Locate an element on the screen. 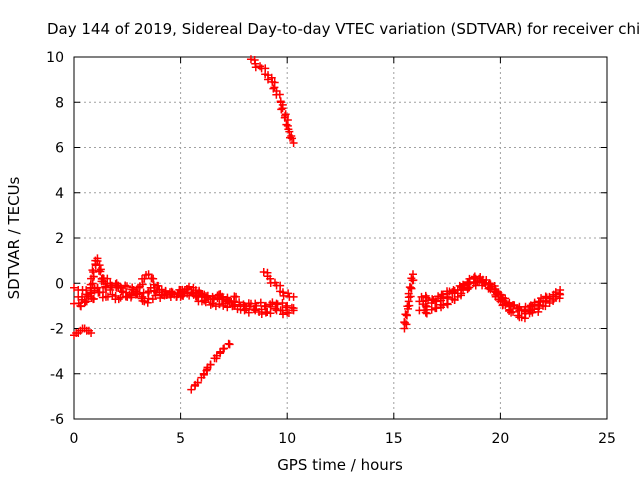 This screenshot has height=480, width=640. x-tick-label: 20 is located at coordinates (500, 439).